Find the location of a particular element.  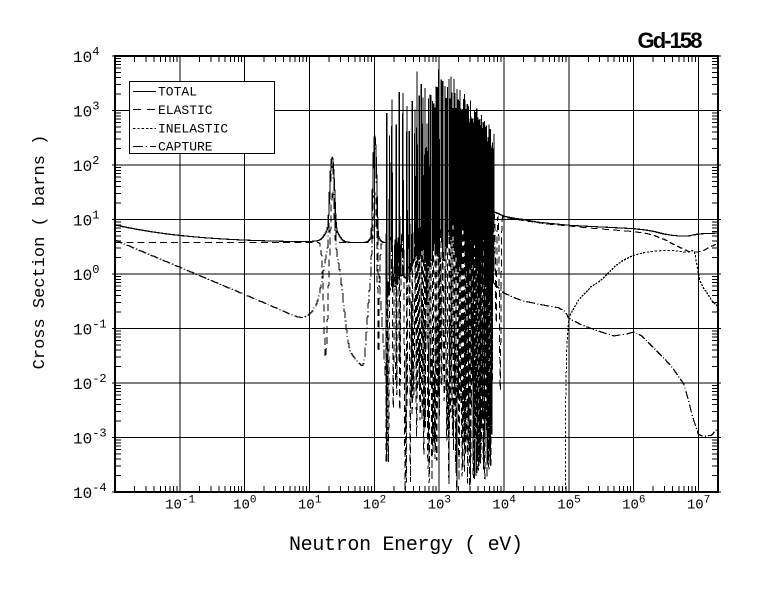

svg-text: Gd-158 is located at coordinates (670, 40).